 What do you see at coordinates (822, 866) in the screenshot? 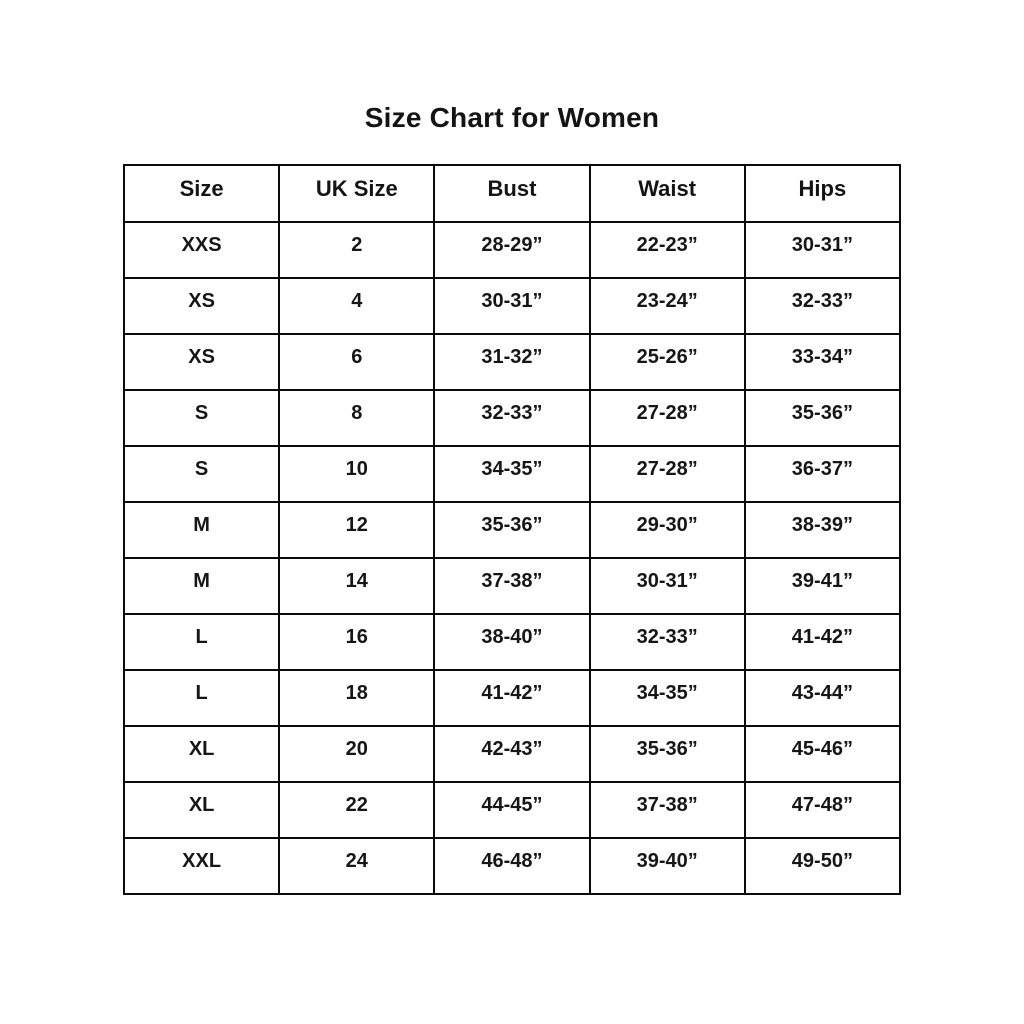
I see `cell-hips: 49-50”` at bounding box center [822, 866].